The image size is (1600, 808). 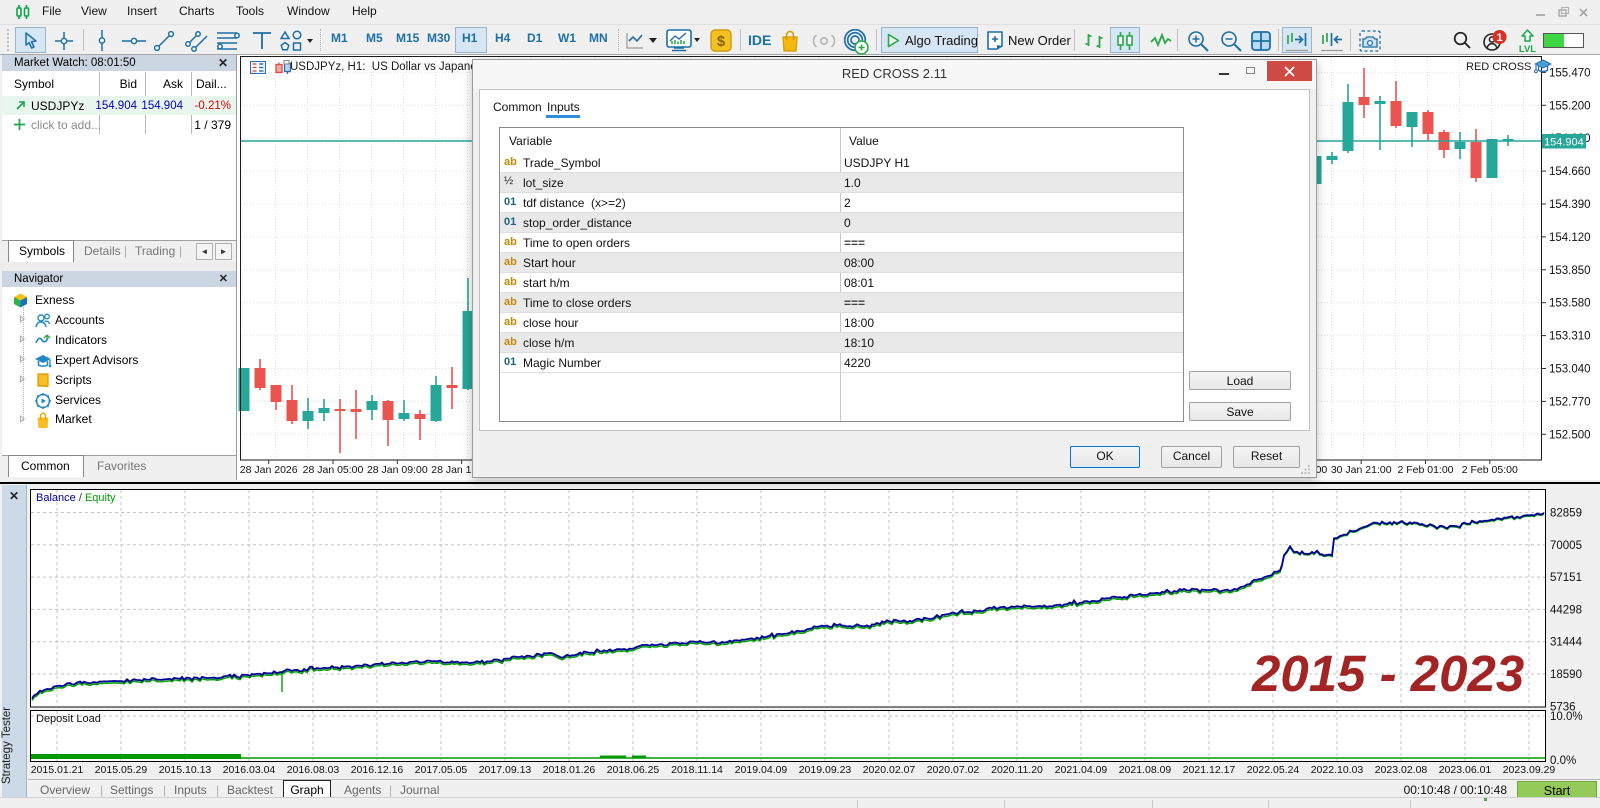 I want to click on svg-text: 154.390, so click(x=1570, y=205).